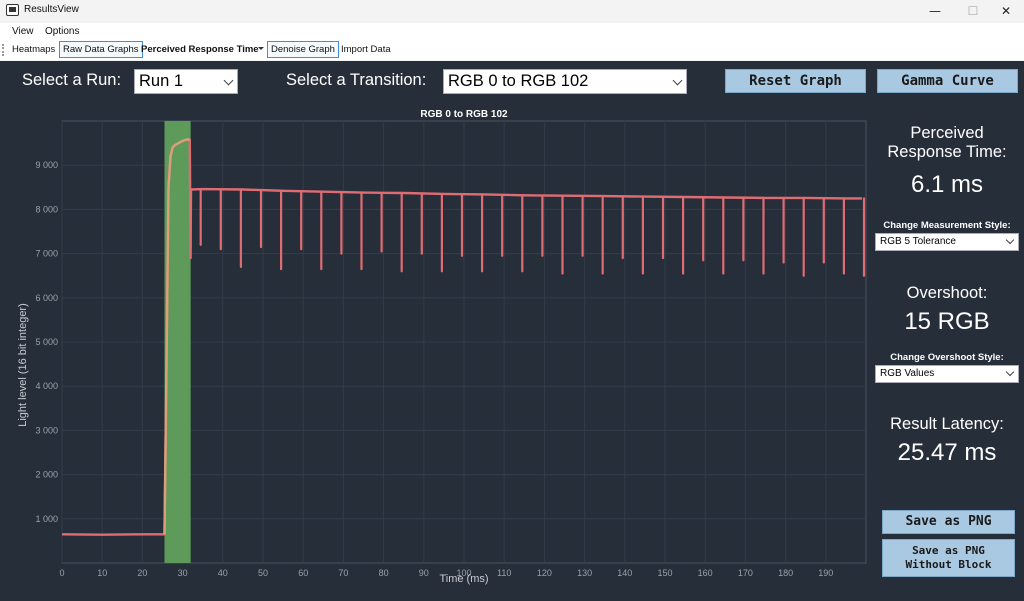  Describe the element at coordinates (34, 49) in the screenshot. I see `heatmaps-button: Heatmaps` at that location.